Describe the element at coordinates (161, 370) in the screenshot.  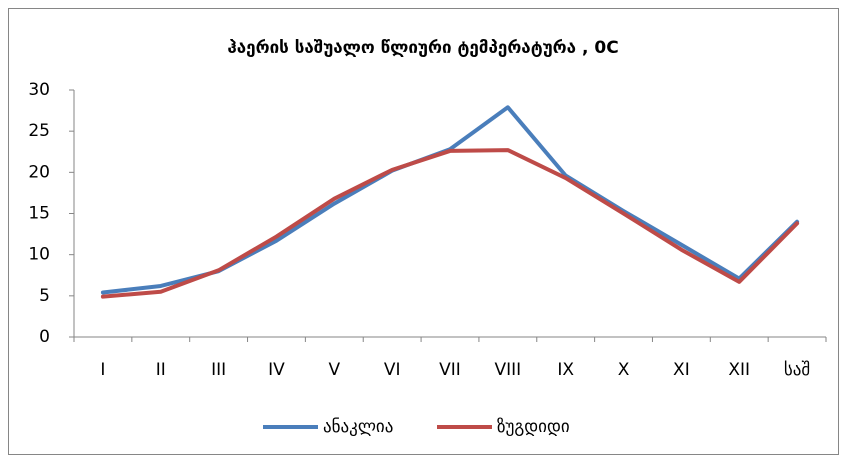
I see `x-tick-label: II` at that location.